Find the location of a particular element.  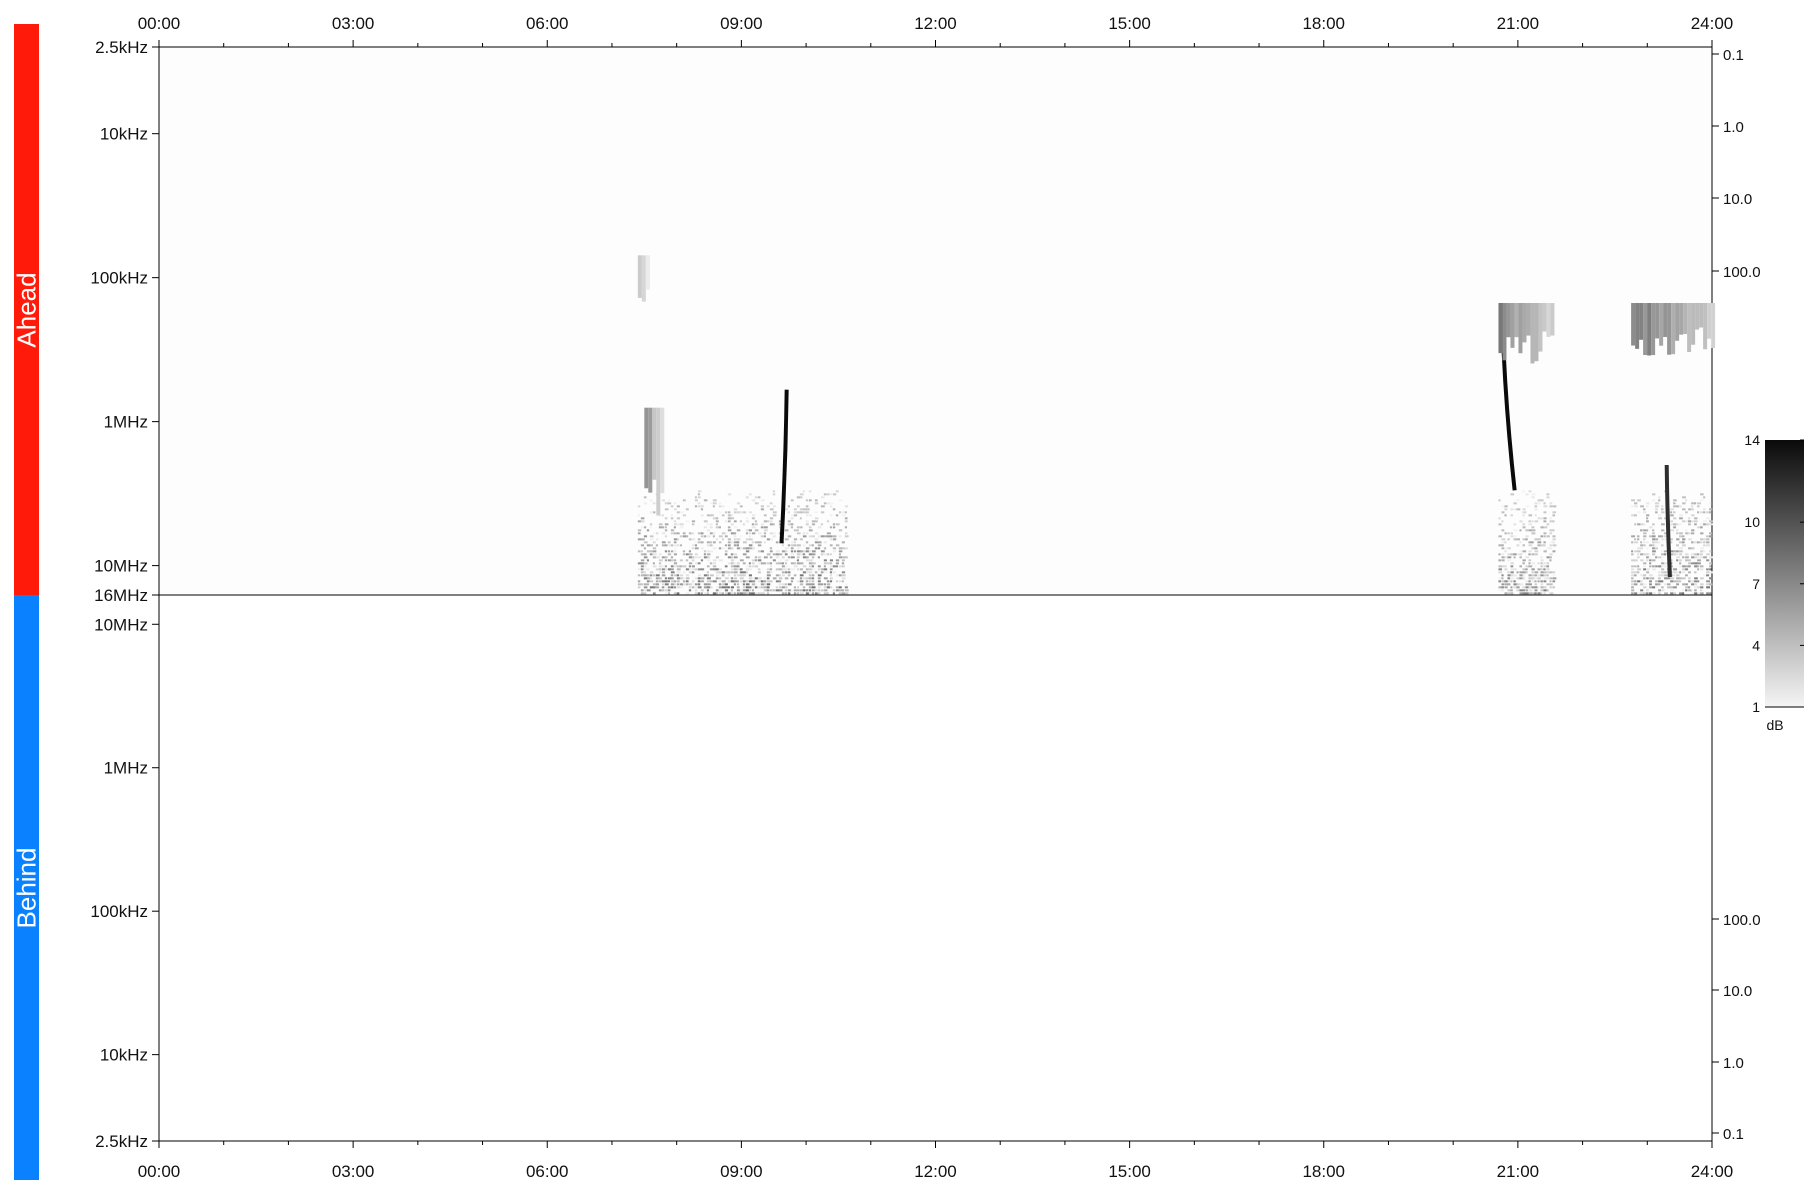

colorbar-tick-label: 10 is located at coordinates (1752, 522).